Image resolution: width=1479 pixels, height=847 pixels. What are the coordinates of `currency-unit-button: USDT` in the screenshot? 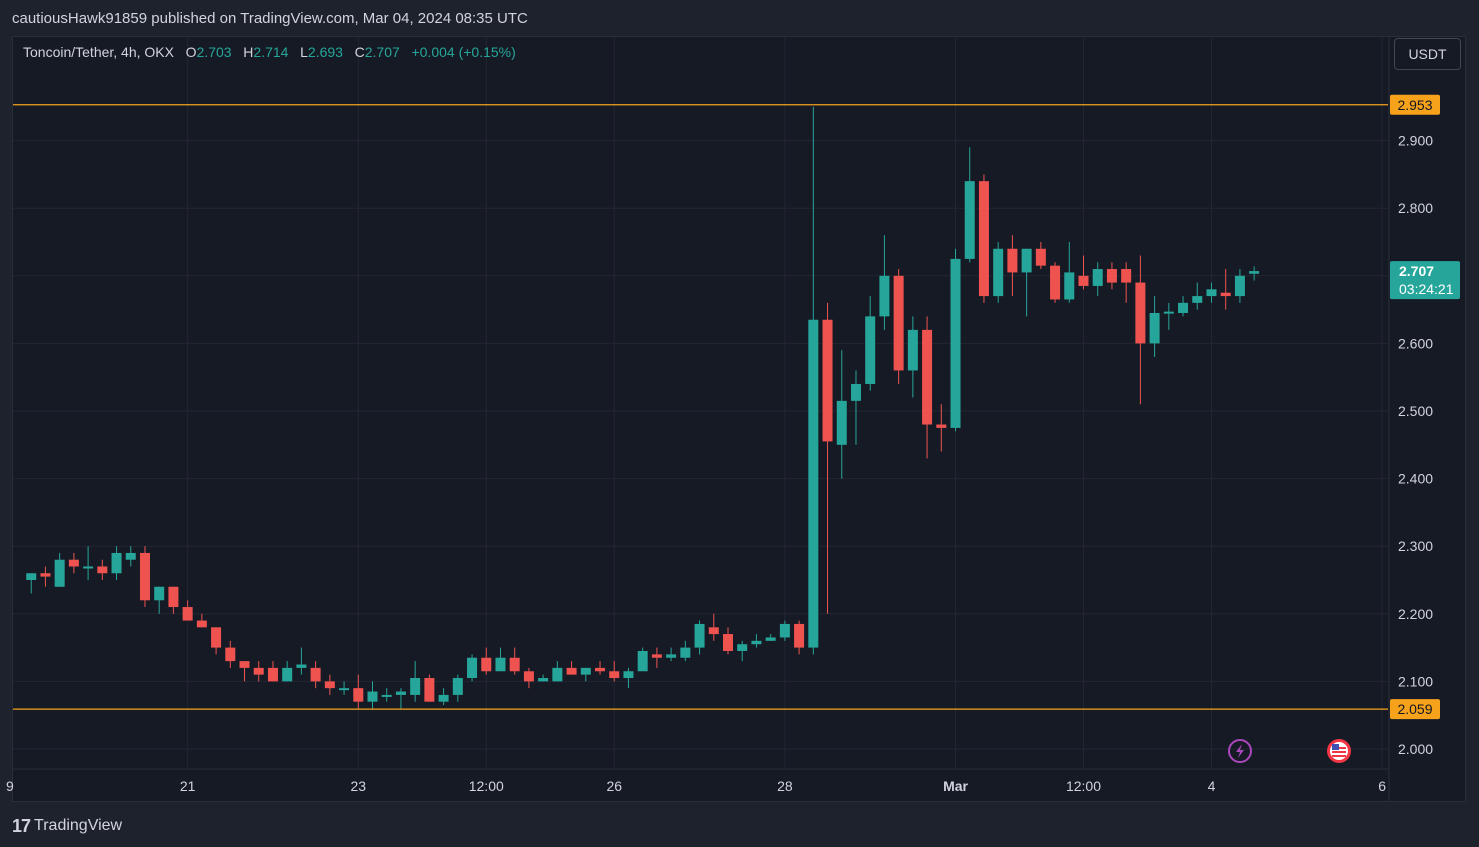 It's located at (1427, 54).